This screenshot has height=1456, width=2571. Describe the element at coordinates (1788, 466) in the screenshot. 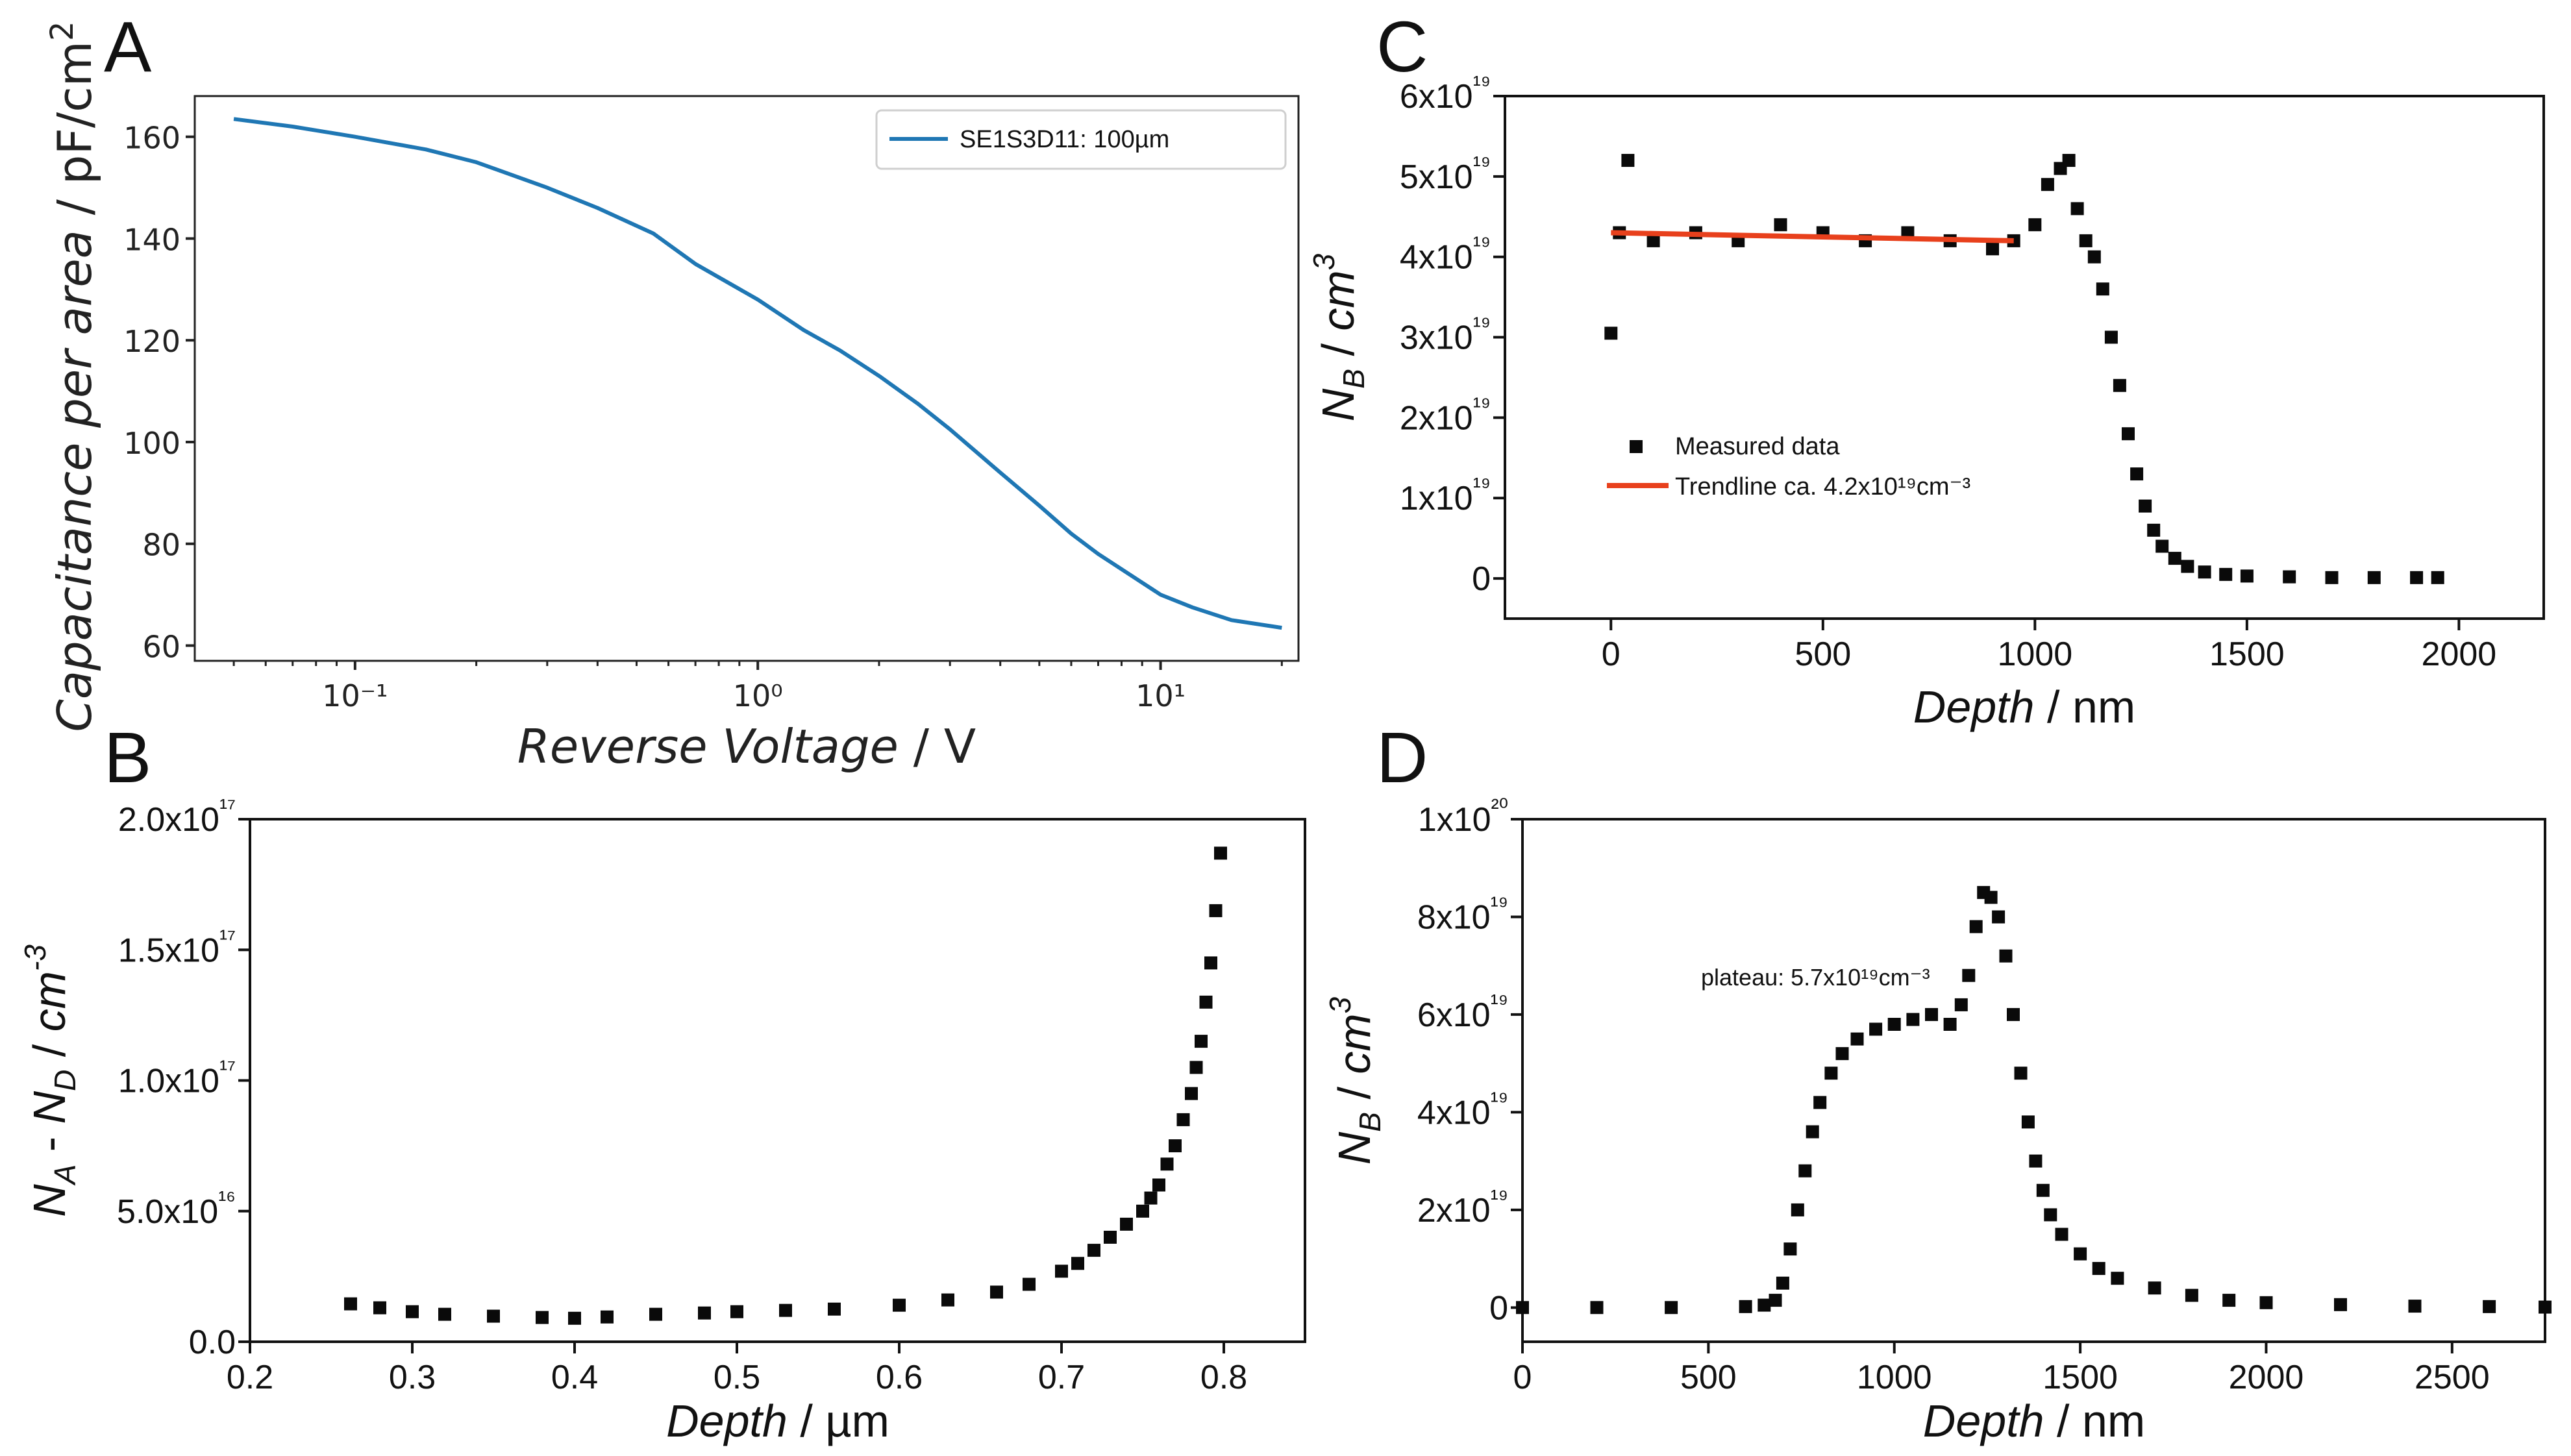

I see `panel-c-legend: Measured data Trendline ca. 4.2x10¹⁹cm⁻³` at that location.